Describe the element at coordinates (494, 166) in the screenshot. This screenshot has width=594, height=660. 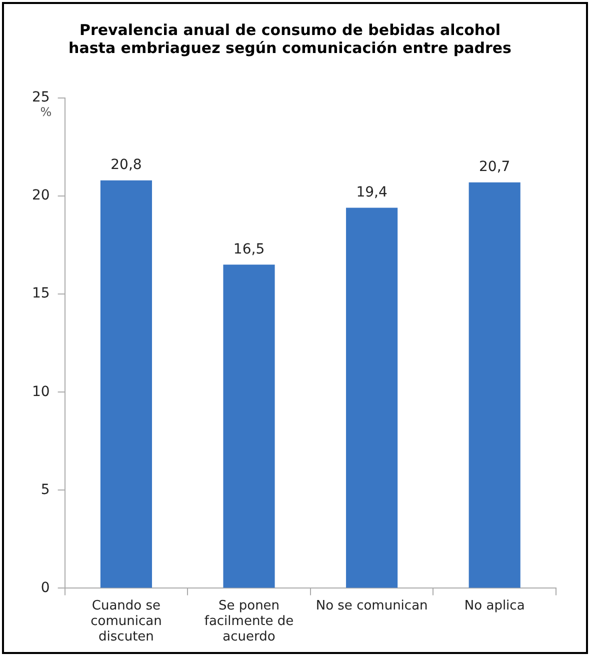
I see `data-label: 20,7` at that location.